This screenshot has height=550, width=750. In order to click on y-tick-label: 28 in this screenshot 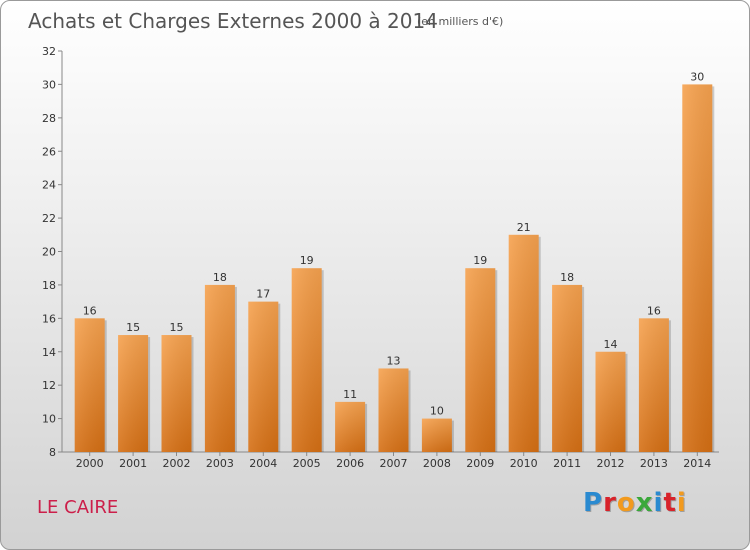, I will do `click(49, 118)`.